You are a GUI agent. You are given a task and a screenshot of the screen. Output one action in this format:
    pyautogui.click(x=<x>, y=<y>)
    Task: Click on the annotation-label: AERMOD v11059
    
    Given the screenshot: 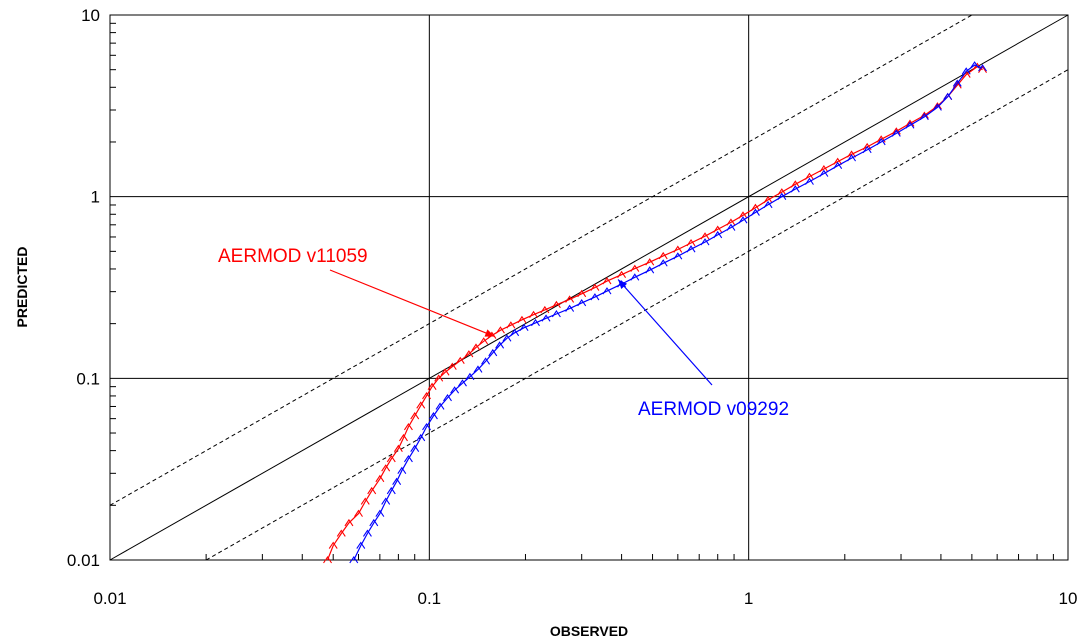 What is the action you would take?
    pyautogui.click(x=293, y=256)
    